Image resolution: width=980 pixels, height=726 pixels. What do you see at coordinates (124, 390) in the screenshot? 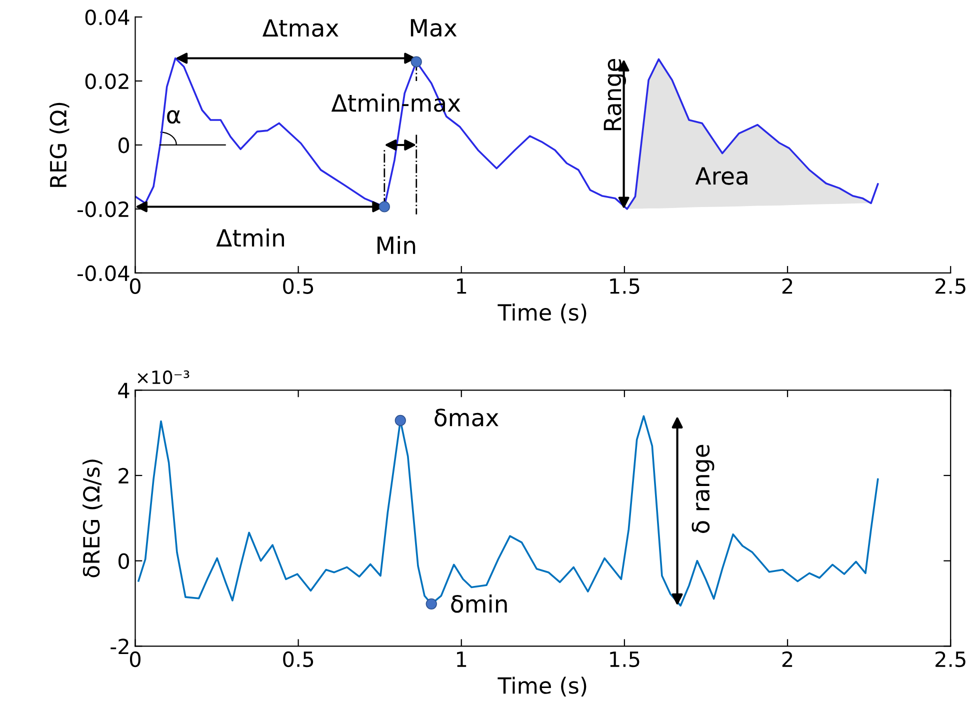
I see `y-tick-label: 4` at bounding box center [124, 390].